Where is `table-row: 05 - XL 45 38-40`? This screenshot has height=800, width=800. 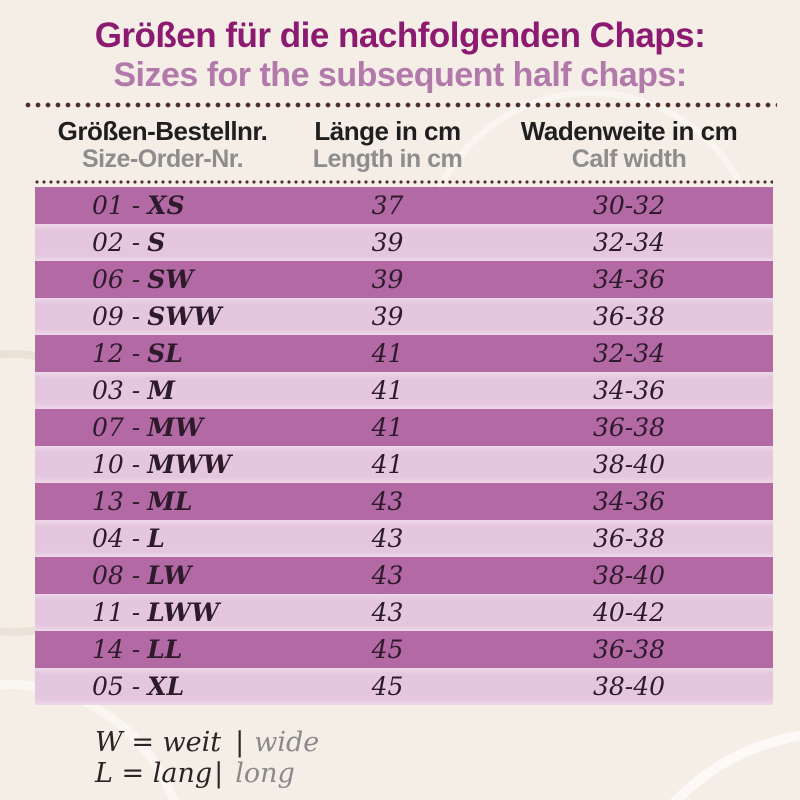
table-row: 05 - XL 45 38-40 is located at coordinates (404, 686).